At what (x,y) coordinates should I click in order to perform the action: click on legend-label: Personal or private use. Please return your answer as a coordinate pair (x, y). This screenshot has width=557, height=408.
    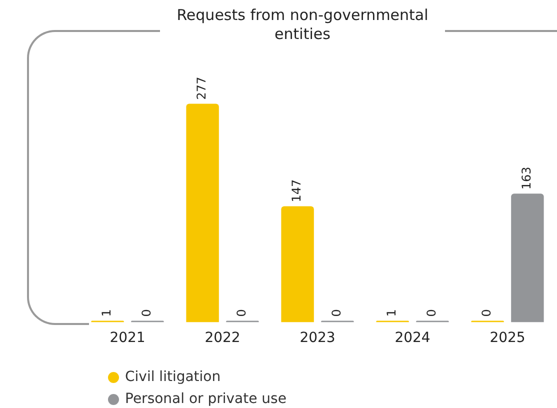
    Looking at the image, I should click on (205, 399).